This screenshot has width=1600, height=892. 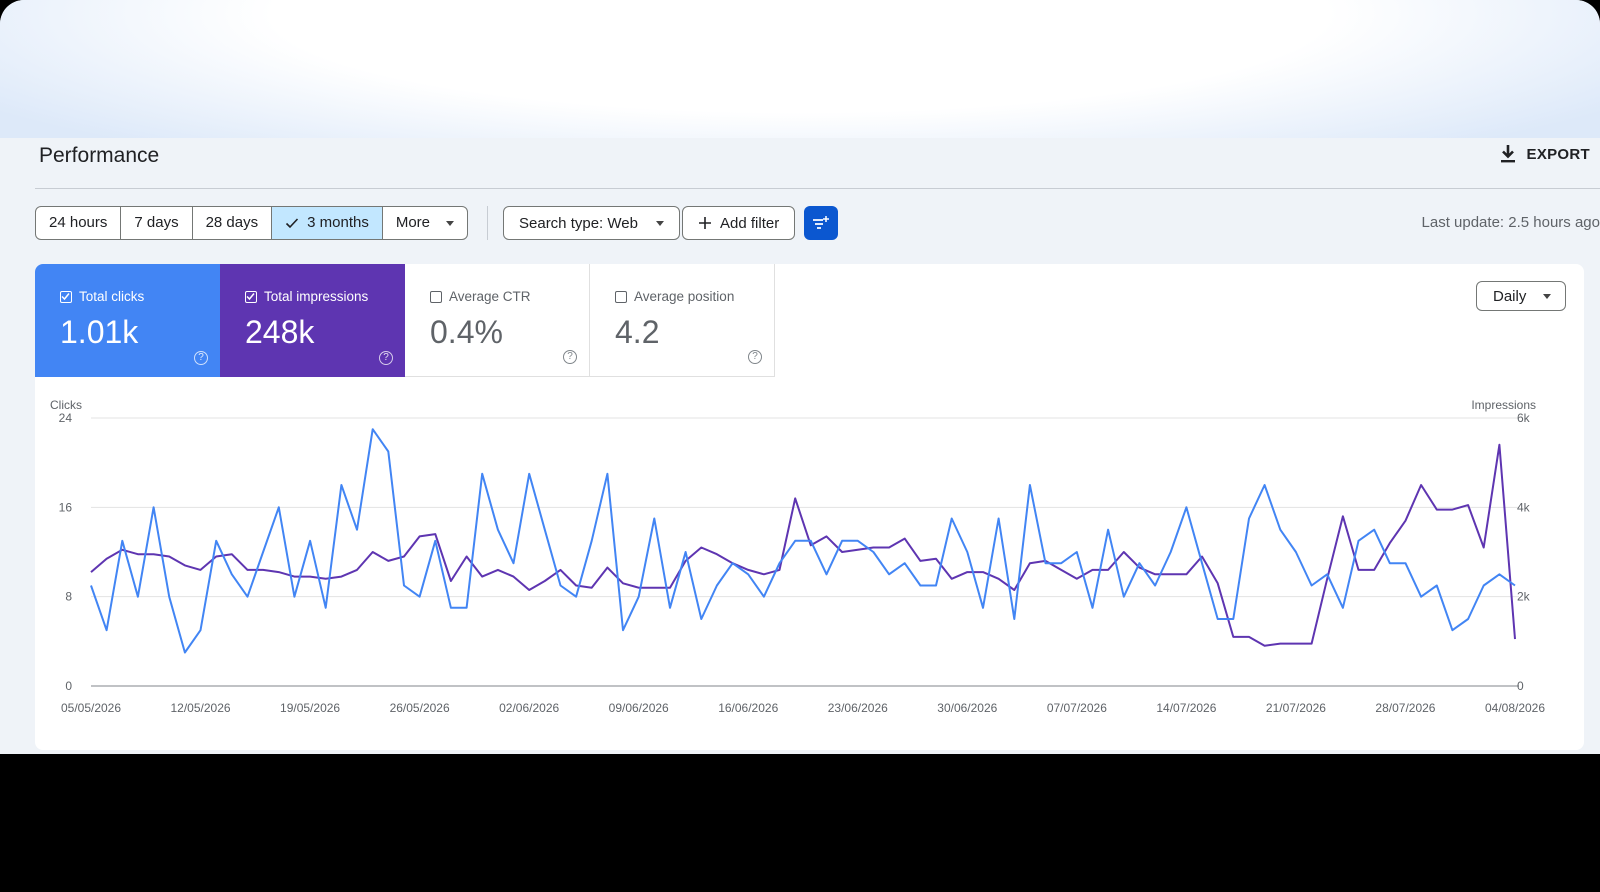 I want to click on x-tick-label: 05/05/2026, so click(x=91, y=708).